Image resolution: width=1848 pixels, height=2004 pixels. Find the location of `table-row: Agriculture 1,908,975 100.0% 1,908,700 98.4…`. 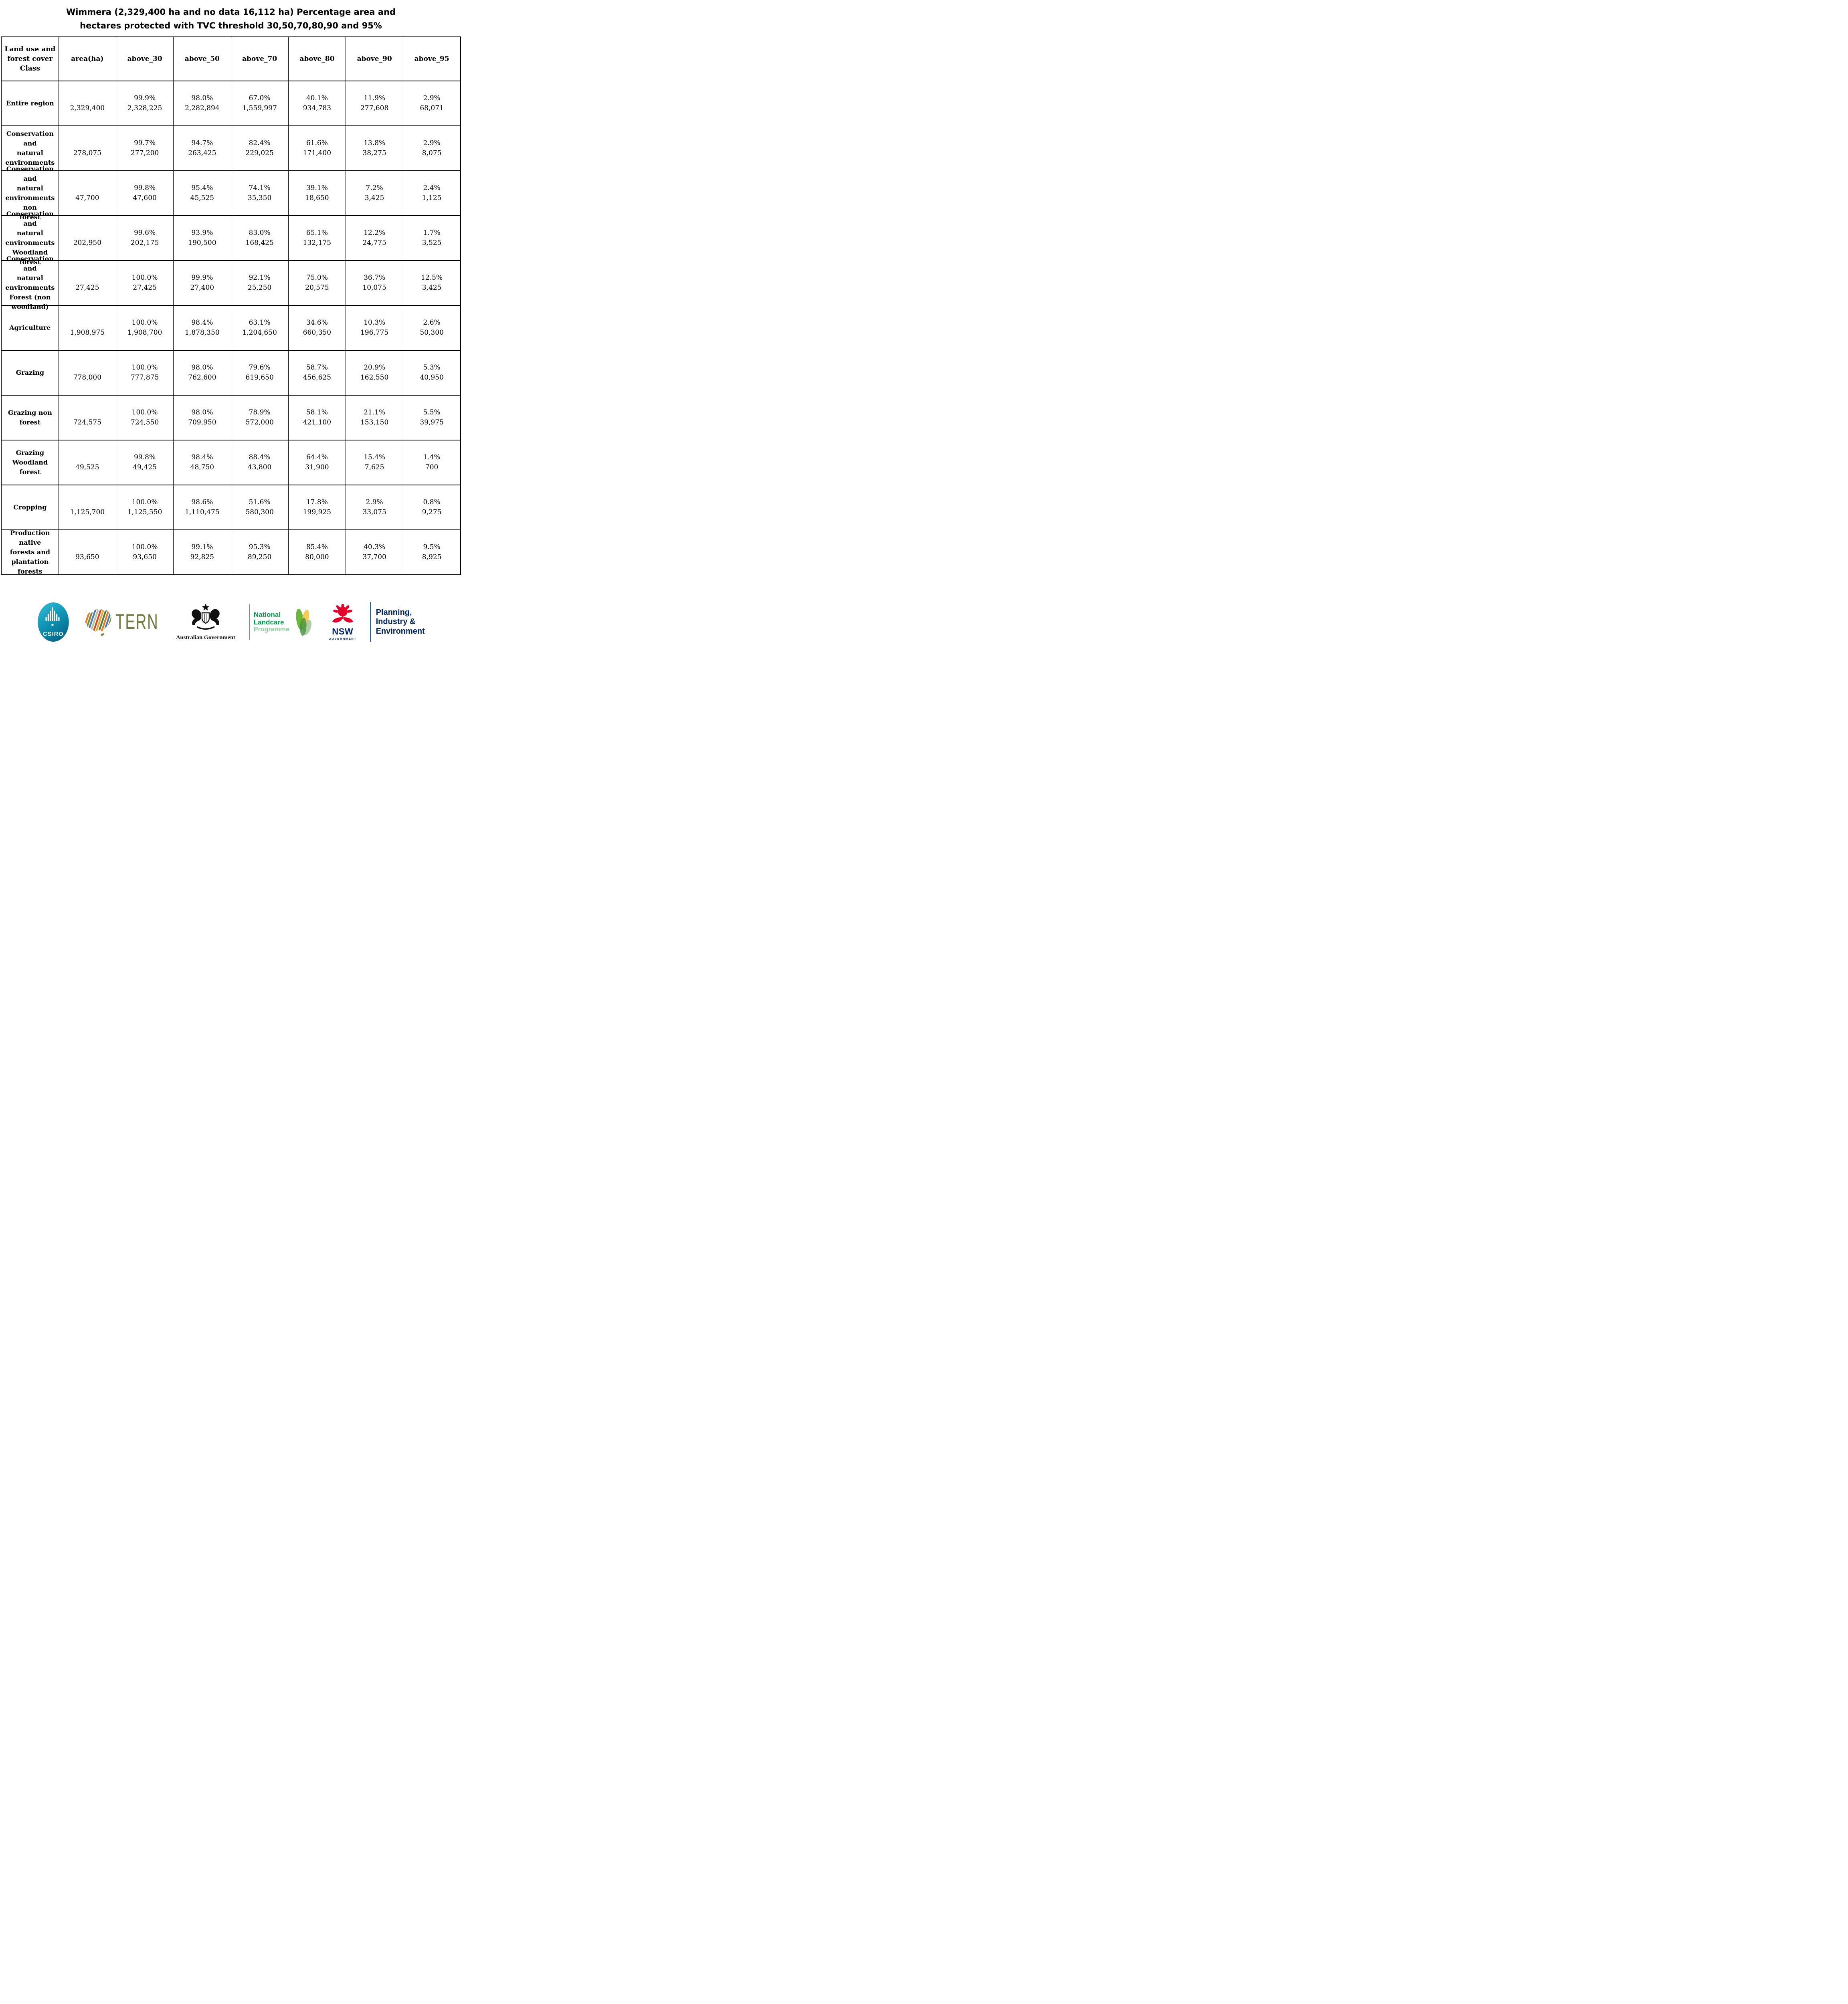

table-row: Agriculture 1,908,975 100.0% 1,908,700 98.4… is located at coordinates (231, 328).